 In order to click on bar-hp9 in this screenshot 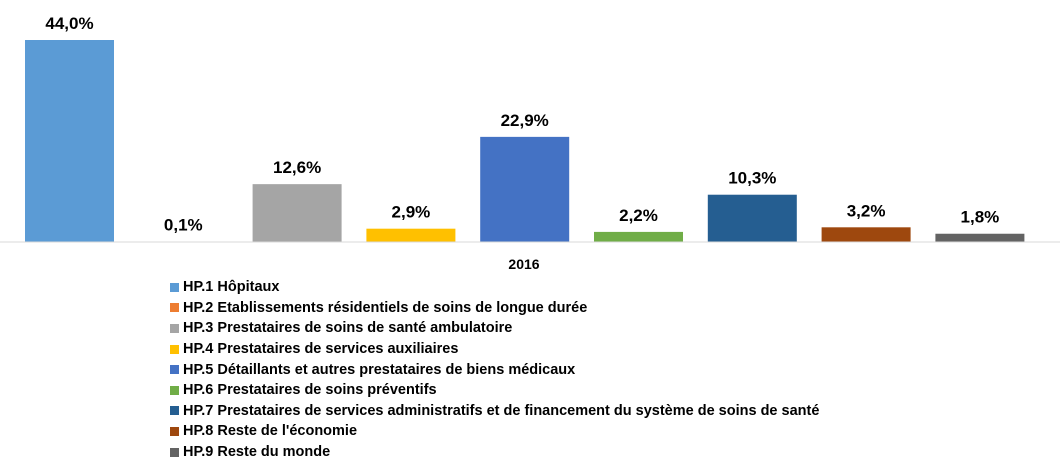, I will do `click(979, 238)`.